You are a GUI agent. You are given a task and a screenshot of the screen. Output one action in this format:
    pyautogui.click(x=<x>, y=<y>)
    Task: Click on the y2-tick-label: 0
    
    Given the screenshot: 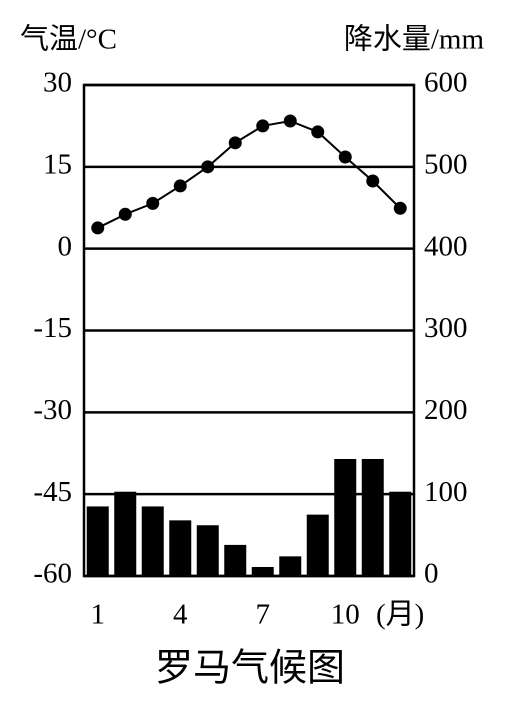 What is the action you would take?
    pyautogui.click(x=431, y=574)
    